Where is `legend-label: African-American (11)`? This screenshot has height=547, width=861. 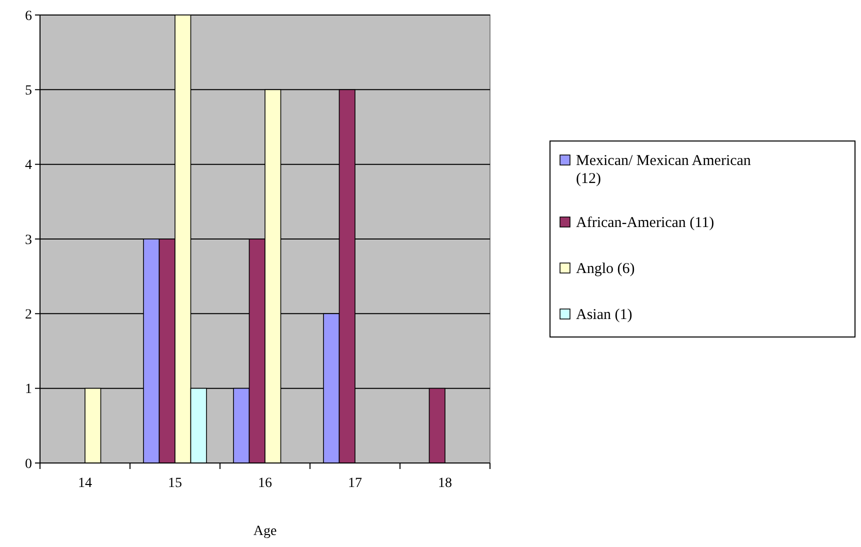
legend-label: African-American (11) is located at coordinates (645, 223).